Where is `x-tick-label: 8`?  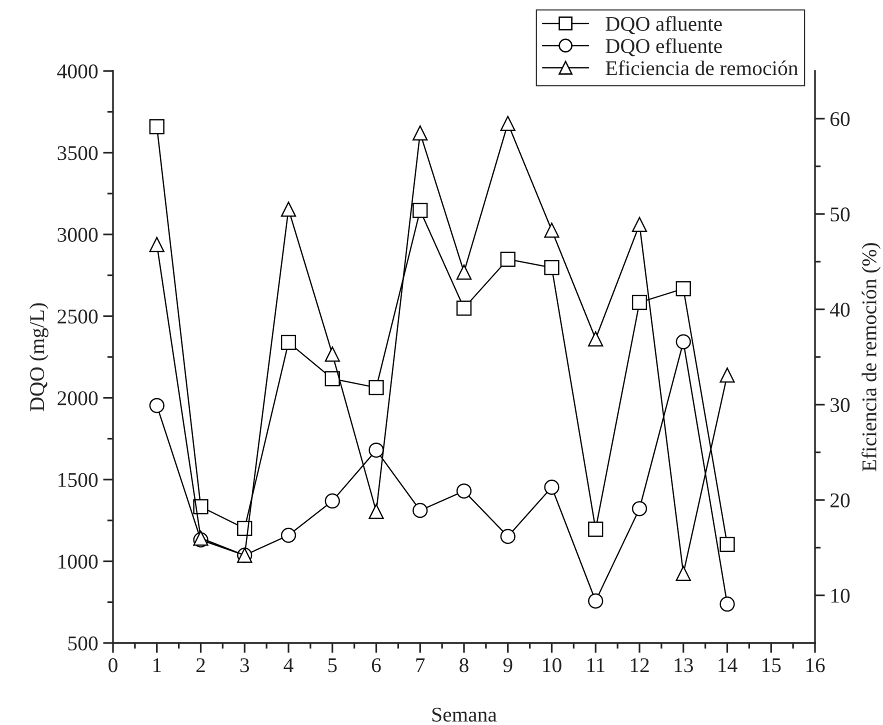 x-tick-label: 8 is located at coordinates (464, 665).